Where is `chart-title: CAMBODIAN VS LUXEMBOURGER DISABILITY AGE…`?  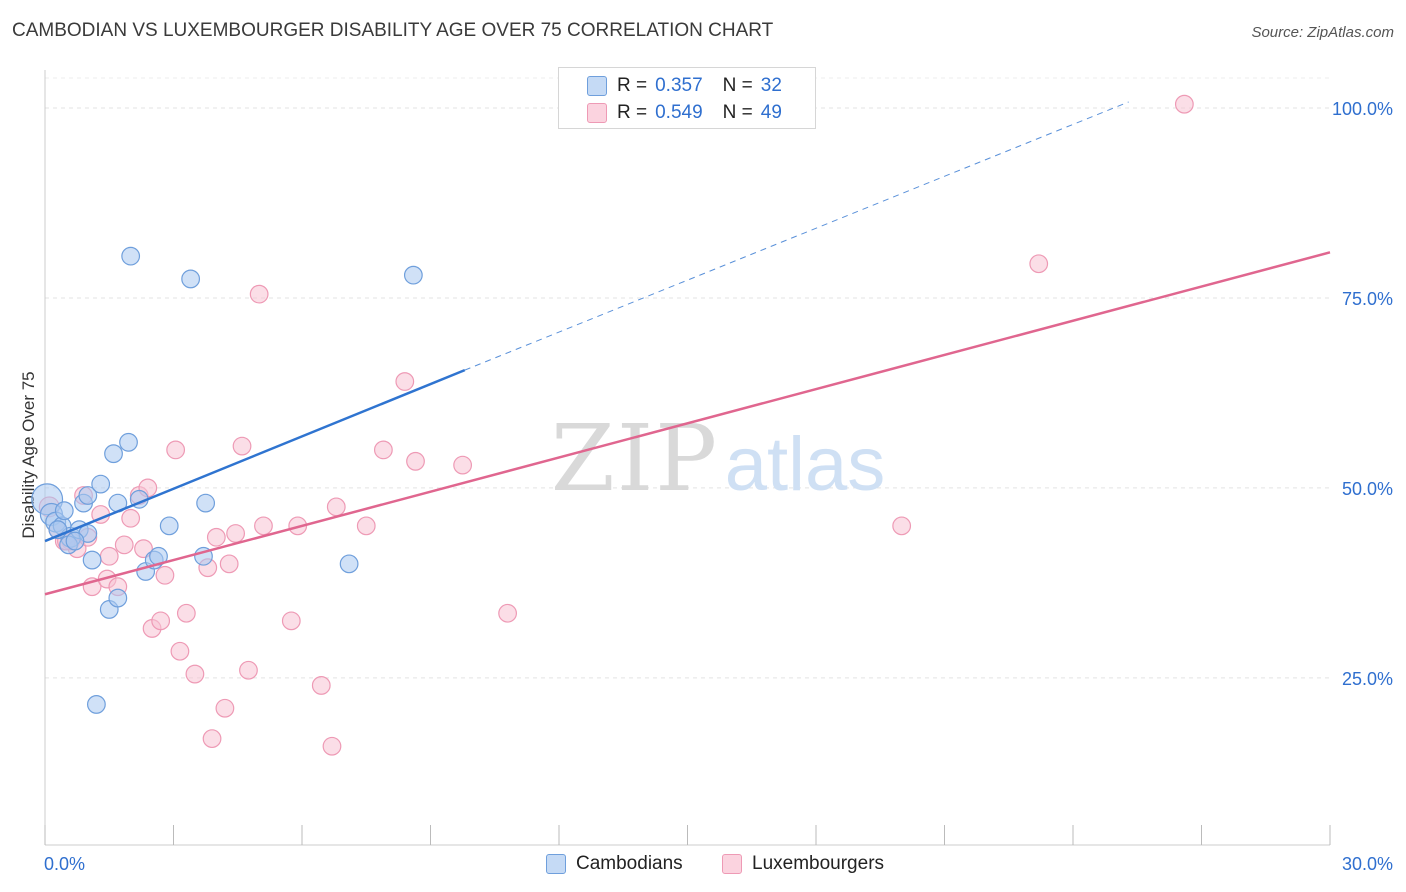 chart-title: CAMBODIAN VS LUXEMBOURGER DISABILITY AGE… is located at coordinates (393, 30).